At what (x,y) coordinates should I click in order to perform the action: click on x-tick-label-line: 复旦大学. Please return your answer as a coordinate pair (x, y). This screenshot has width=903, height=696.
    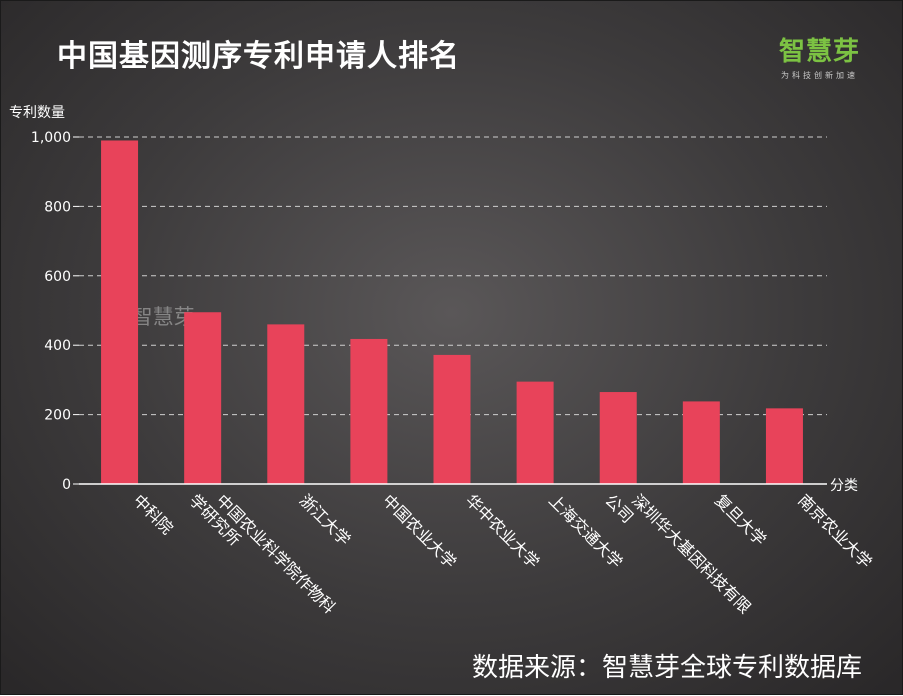
    Looking at the image, I should click on (740, 520).